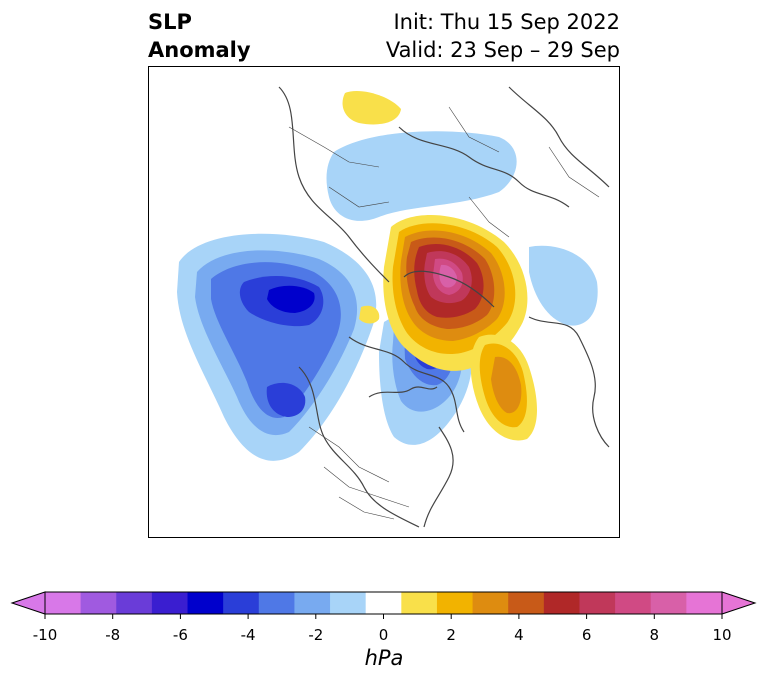 This screenshot has width=768, height=684. Describe the element at coordinates (451, 635) in the screenshot. I see `colorbar-tick-label: 2` at that location.